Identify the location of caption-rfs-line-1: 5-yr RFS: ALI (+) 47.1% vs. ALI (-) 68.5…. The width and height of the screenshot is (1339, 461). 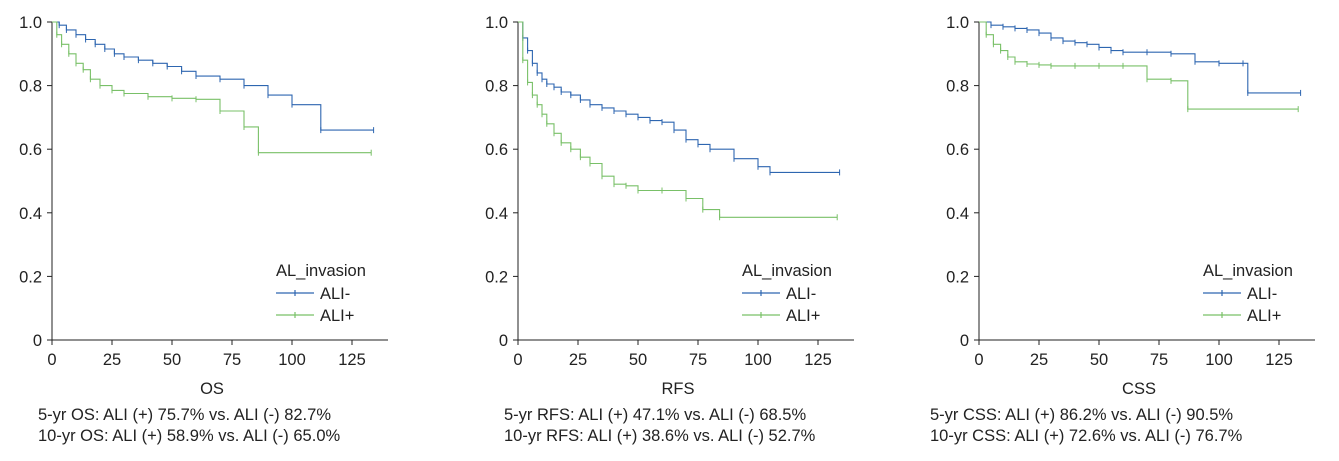
(655, 415).